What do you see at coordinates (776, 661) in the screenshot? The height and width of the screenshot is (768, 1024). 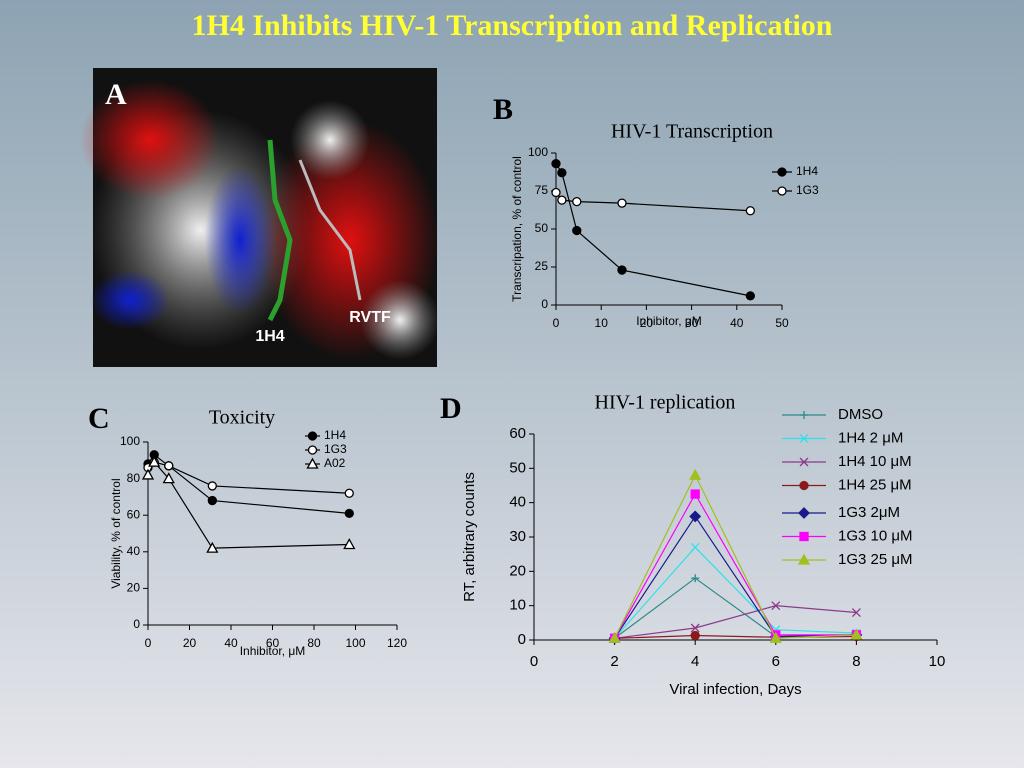 I see `x-tick-label: 6` at bounding box center [776, 661].